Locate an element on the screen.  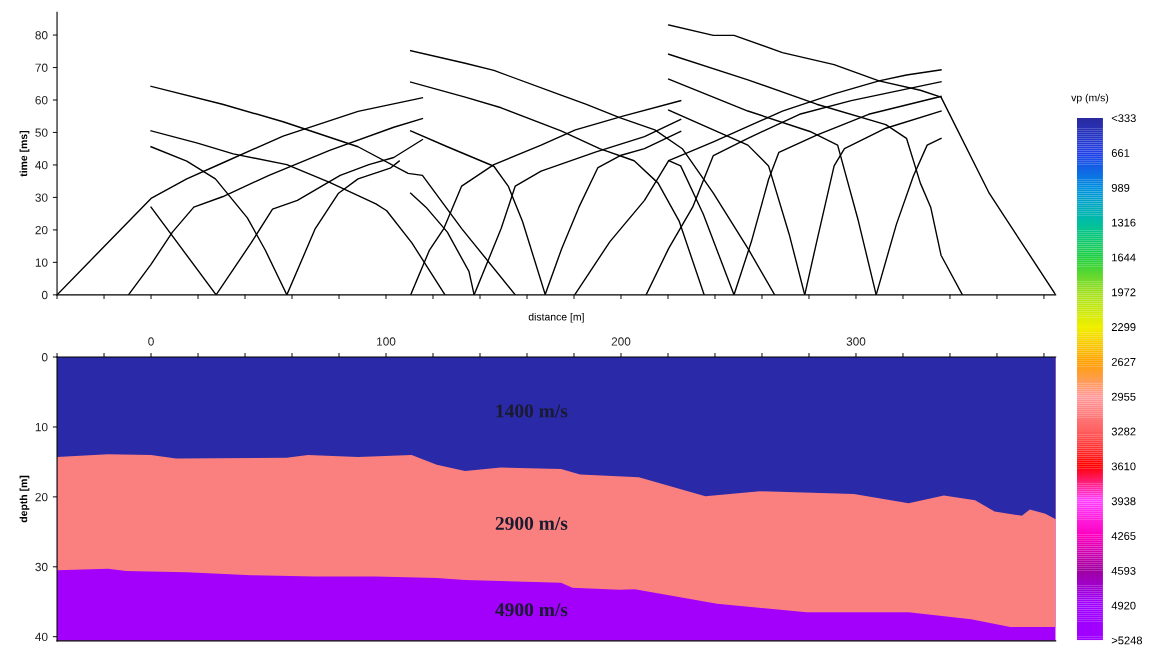
color-bar-label: 661 is located at coordinates (1120, 153).